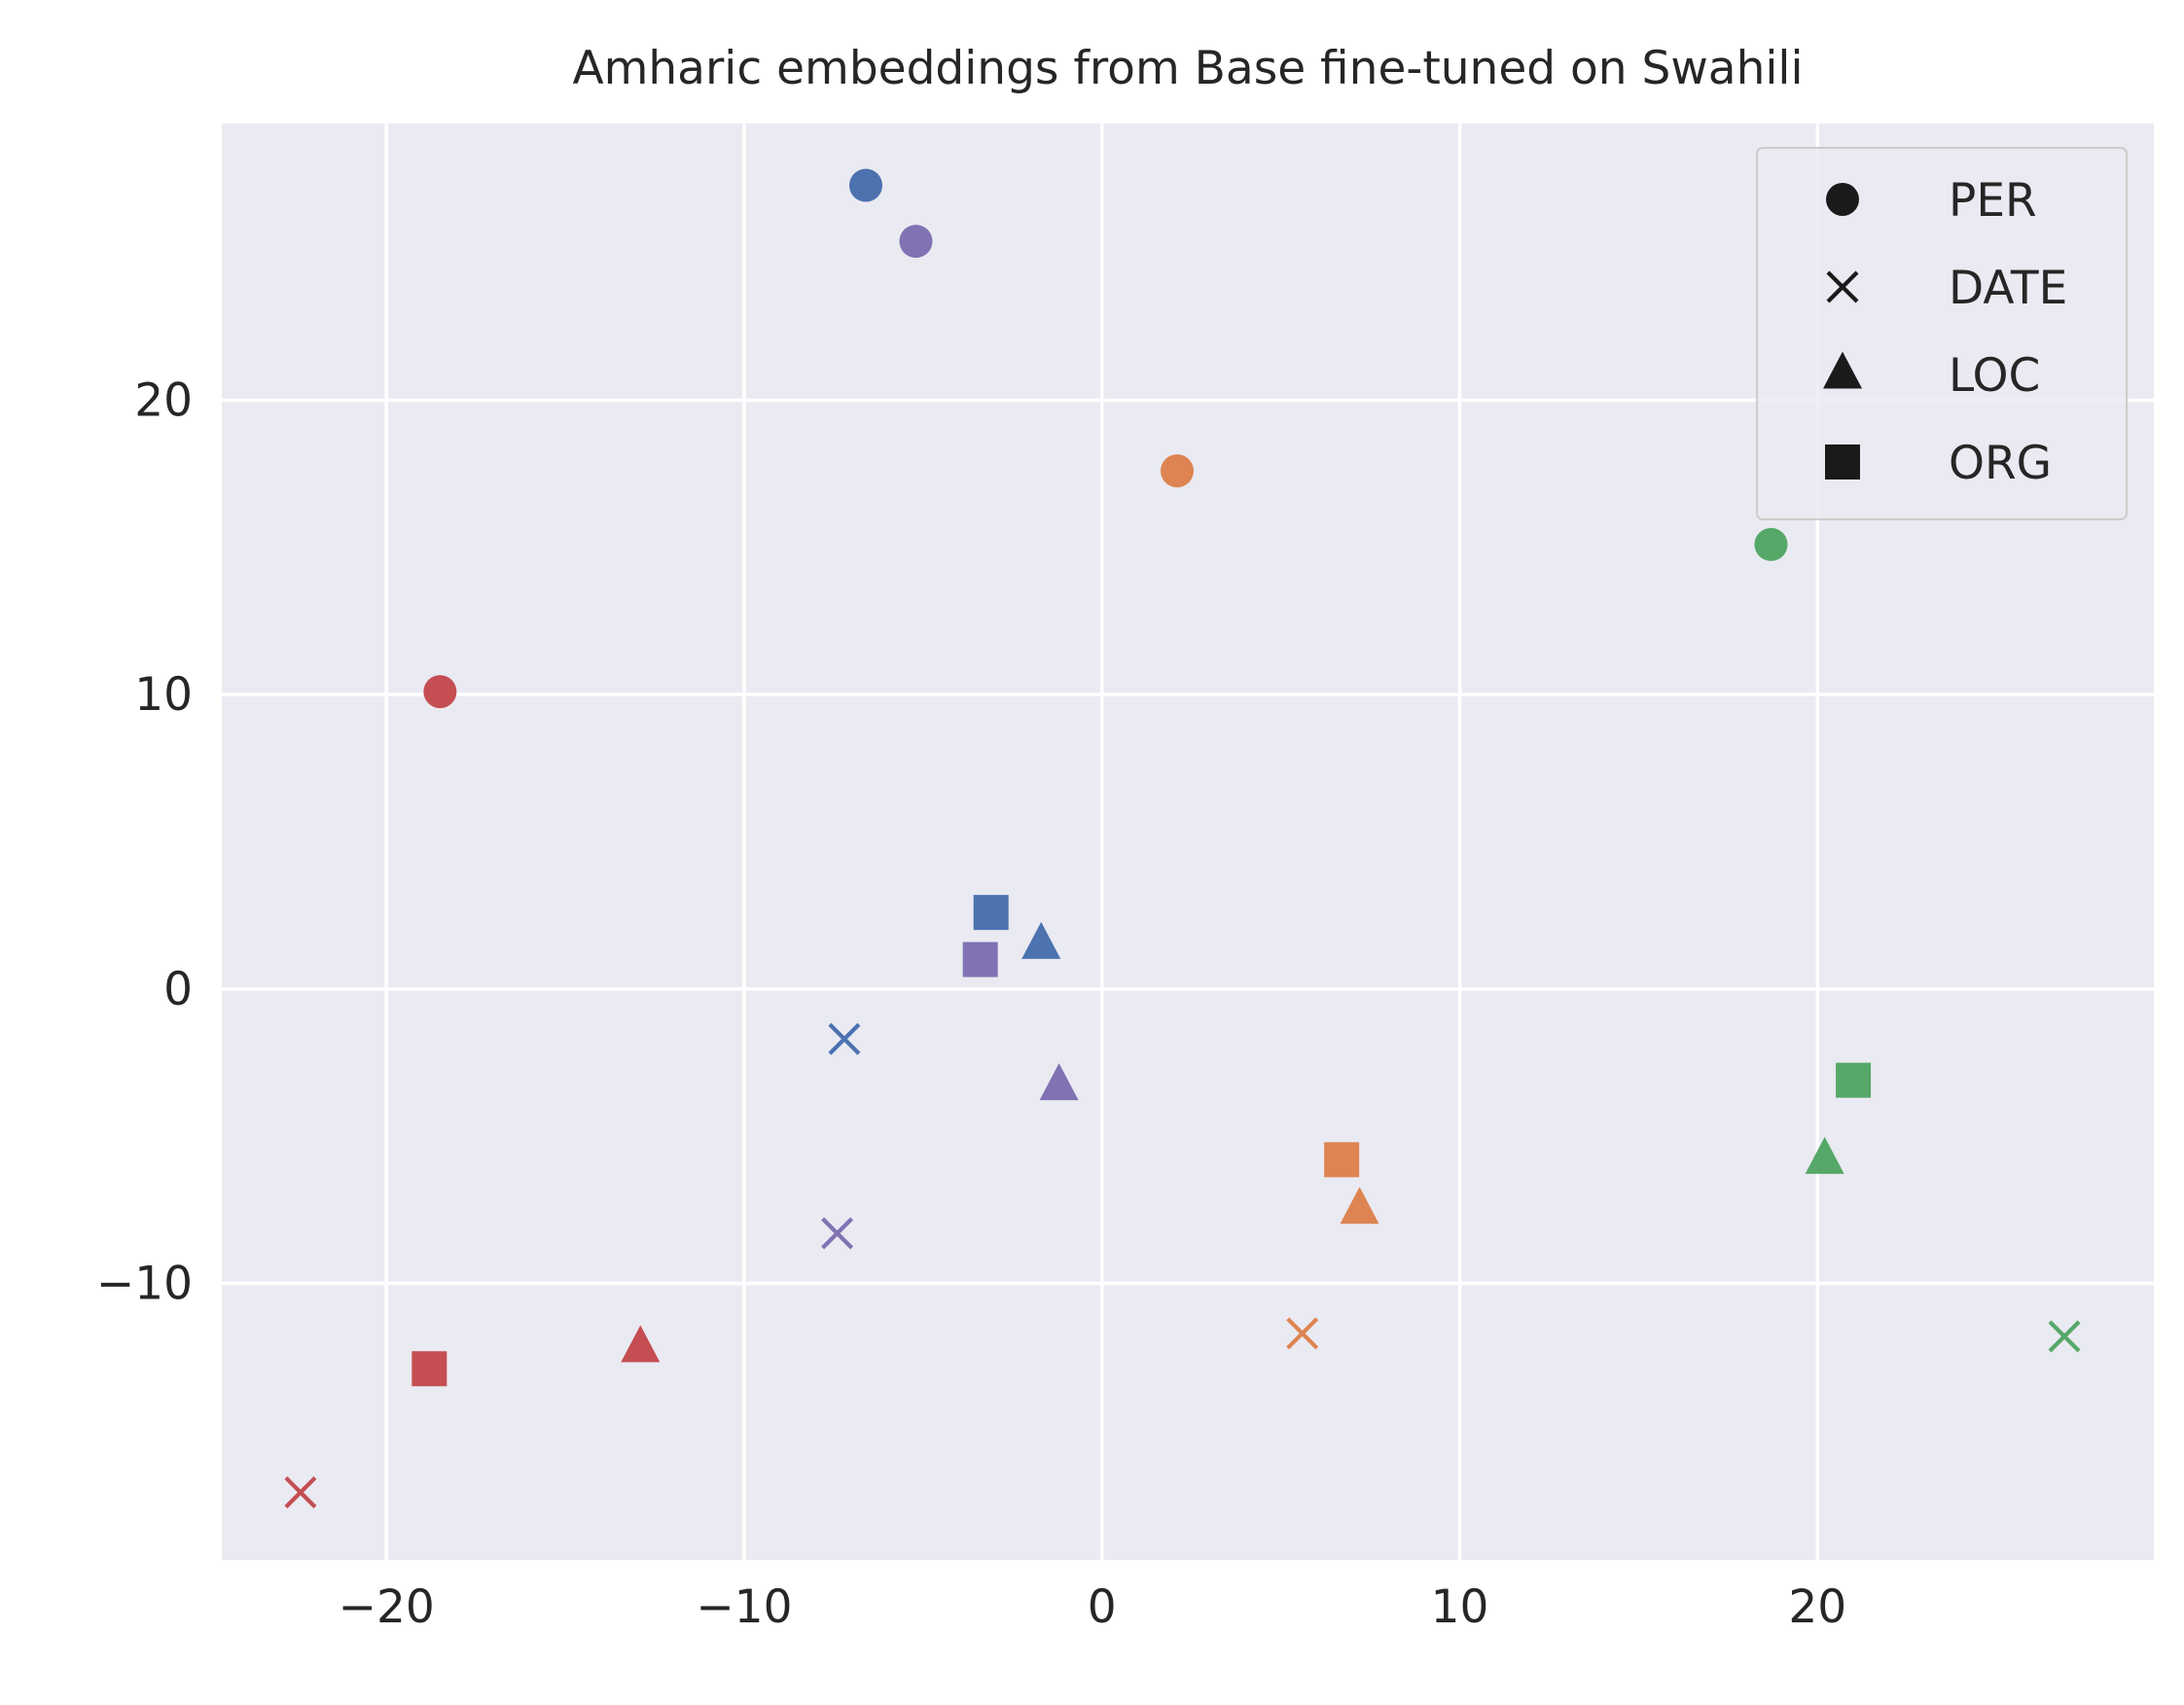 The height and width of the screenshot is (1705, 2184). I want to click on legend-marker-square, so click(1842, 462).